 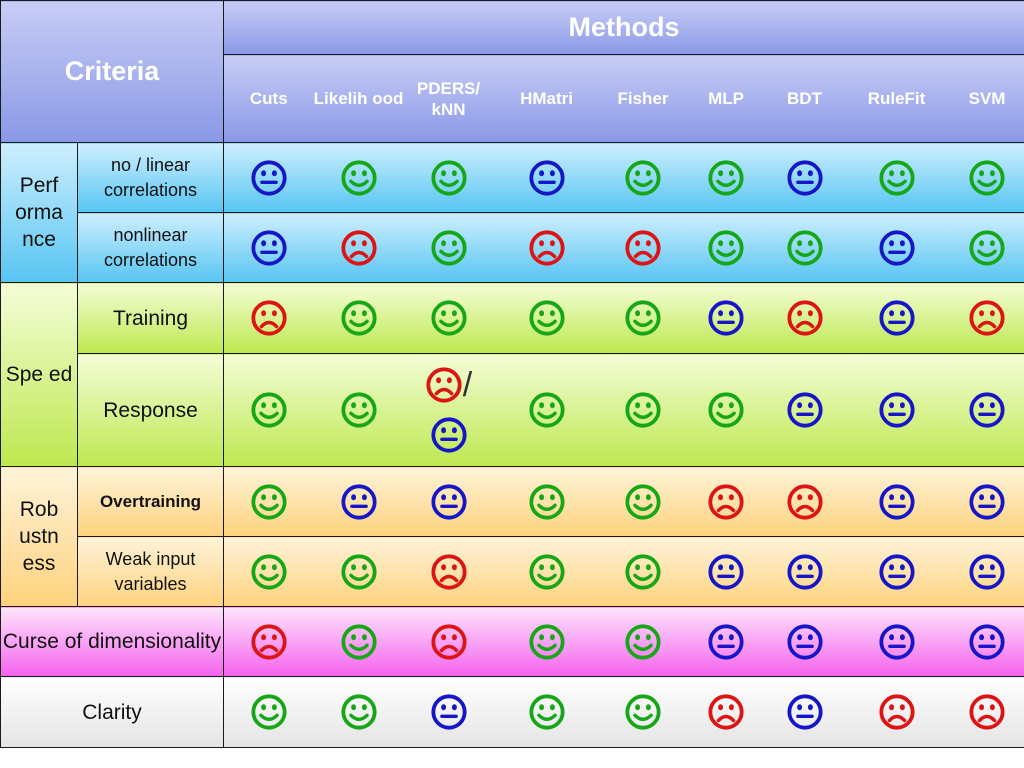 What do you see at coordinates (448, 98) in the screenshot?
I see `method-header-pders-knn: PDERS/ kNN` at bounding box center [448, 98].